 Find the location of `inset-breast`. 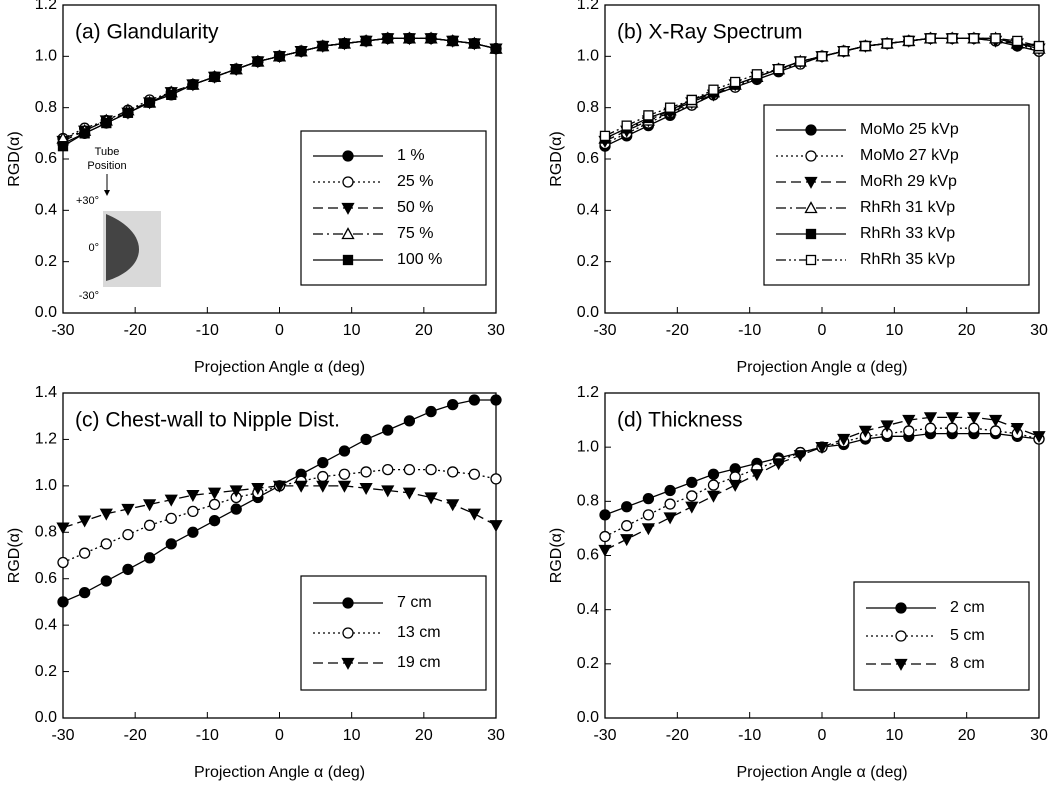

inset-breast is located at coordinates (122, 247).